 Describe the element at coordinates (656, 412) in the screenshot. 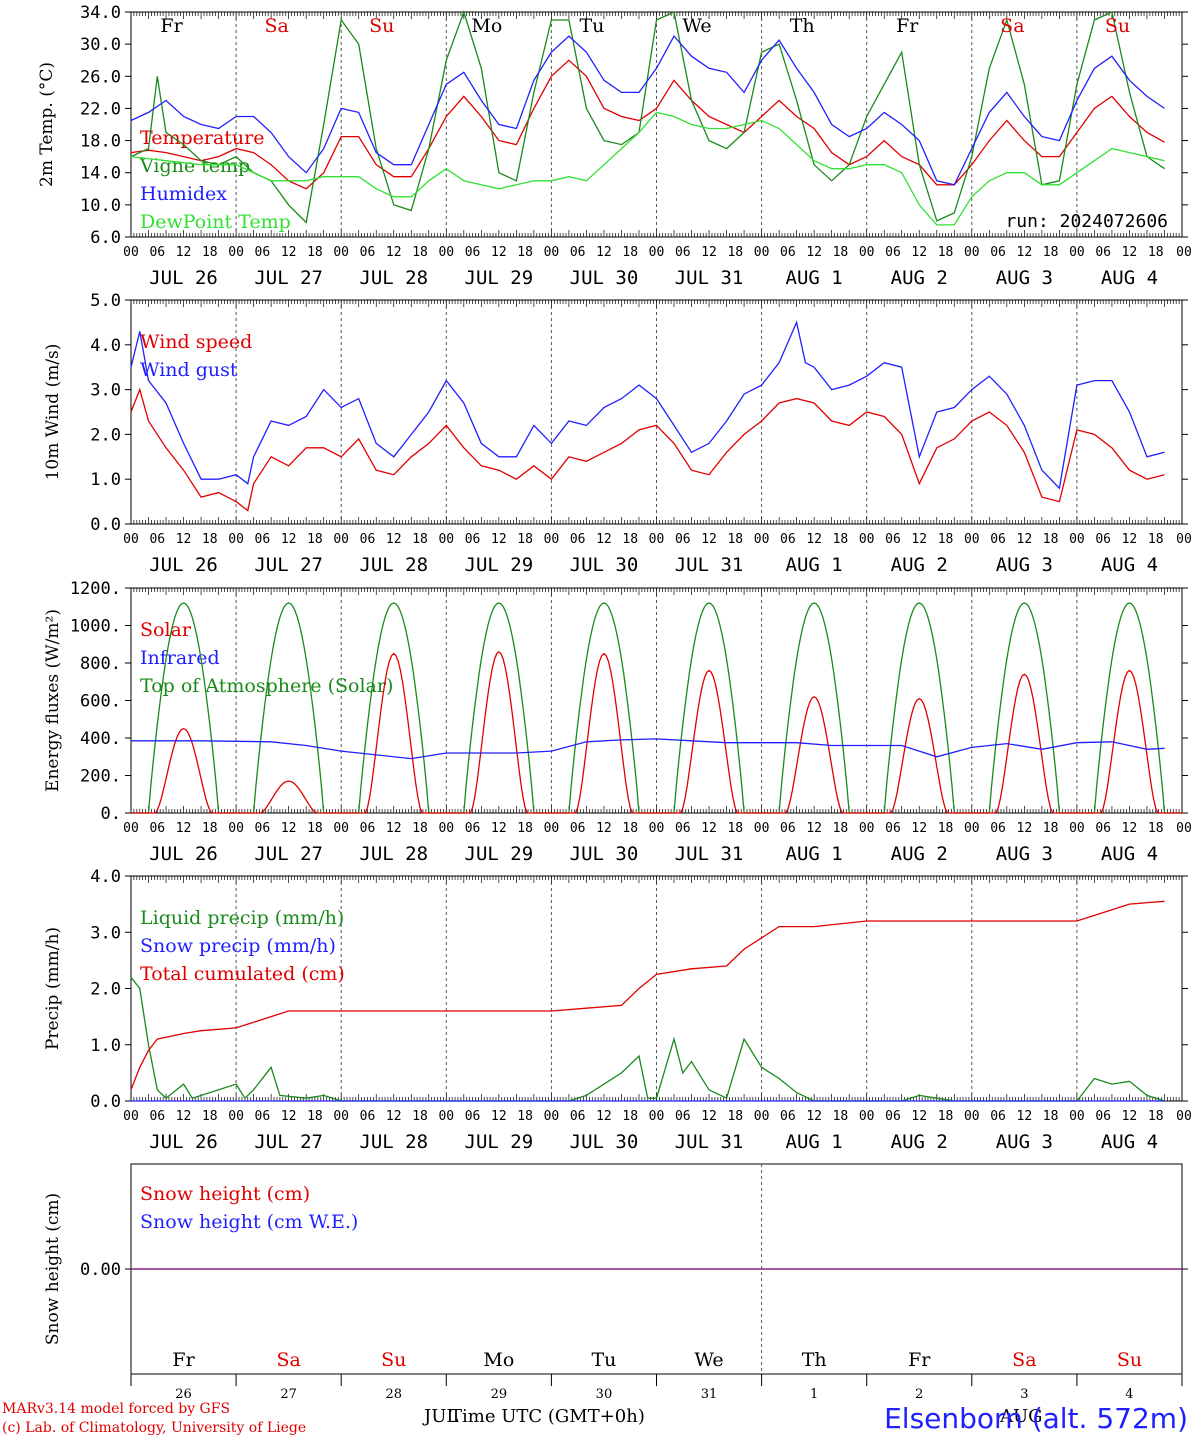

I see `plot-frame` at that location.